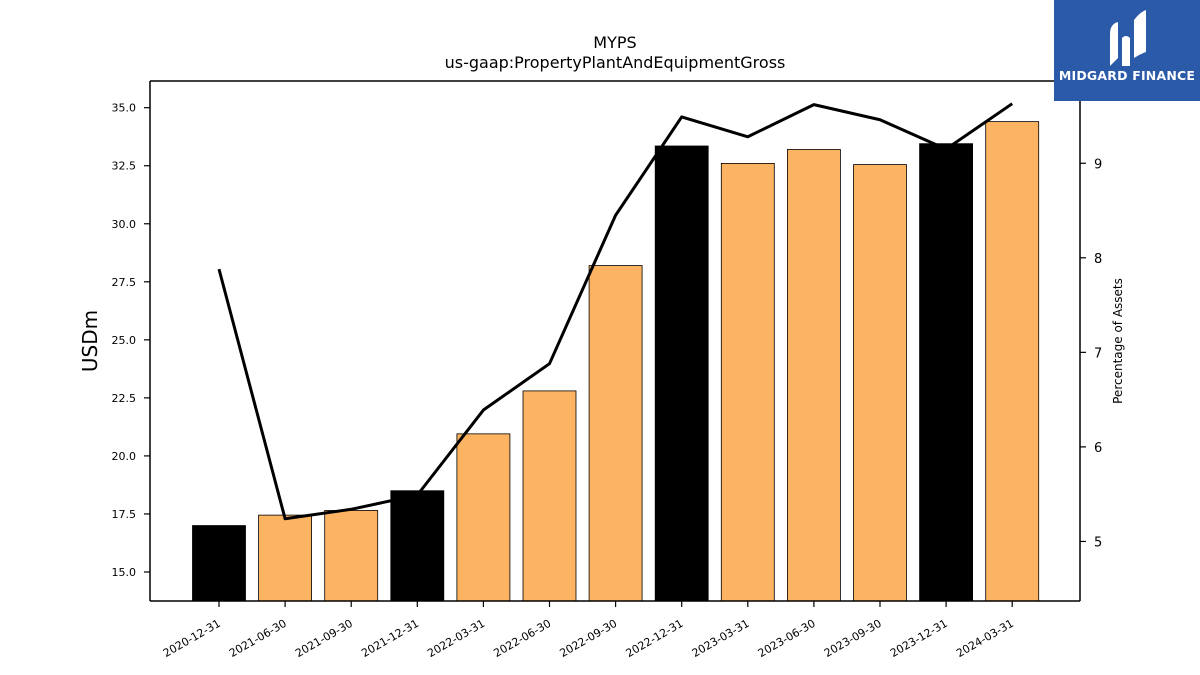 The width and height of the screenshot is (1200, 675). What do you see at coordinates (124, 572) in the screenshot?
I see `y-tick-label: 15.0` at bounding box center [124, 572].